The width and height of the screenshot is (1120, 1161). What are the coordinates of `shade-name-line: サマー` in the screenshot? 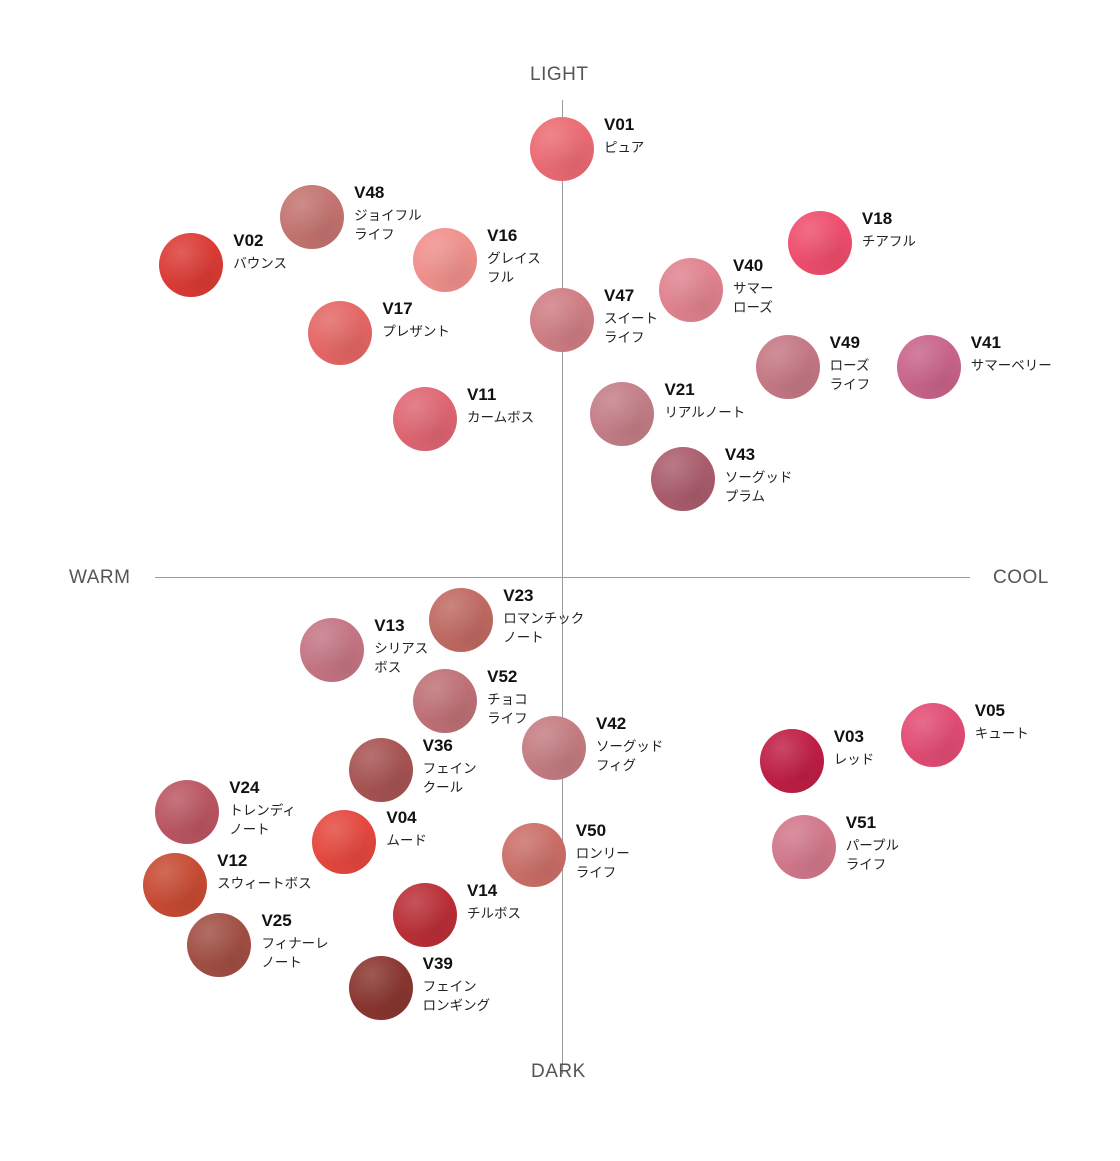 It's located at (753, 289).